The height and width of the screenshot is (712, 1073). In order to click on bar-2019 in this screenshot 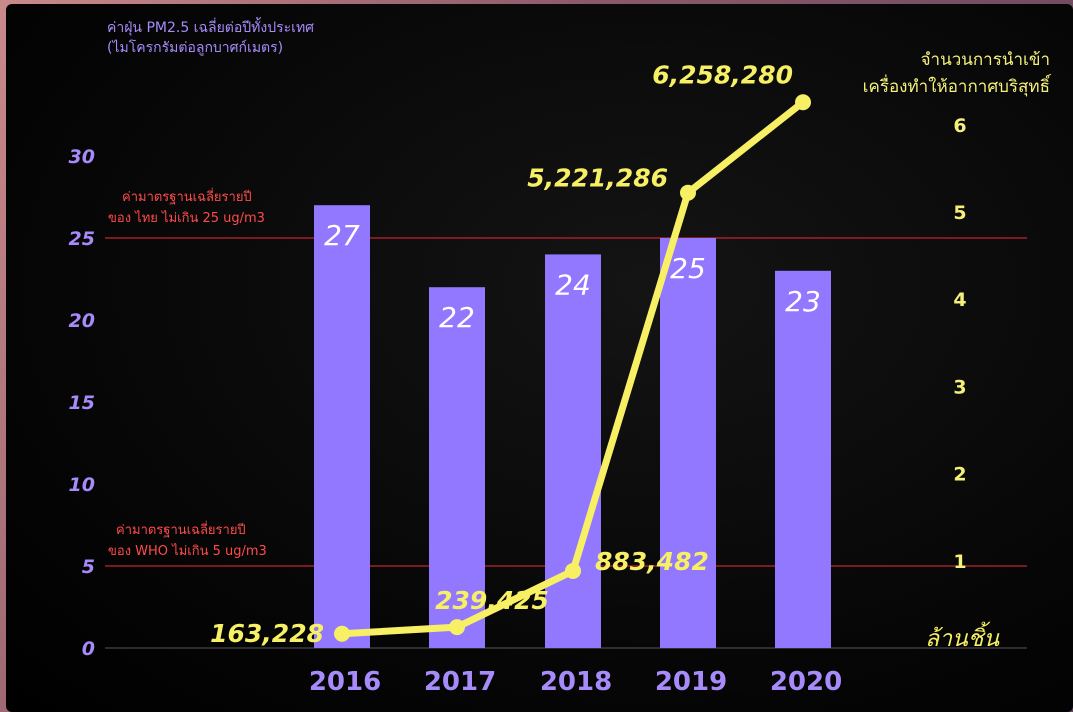, I will do `click(688, 443)`.